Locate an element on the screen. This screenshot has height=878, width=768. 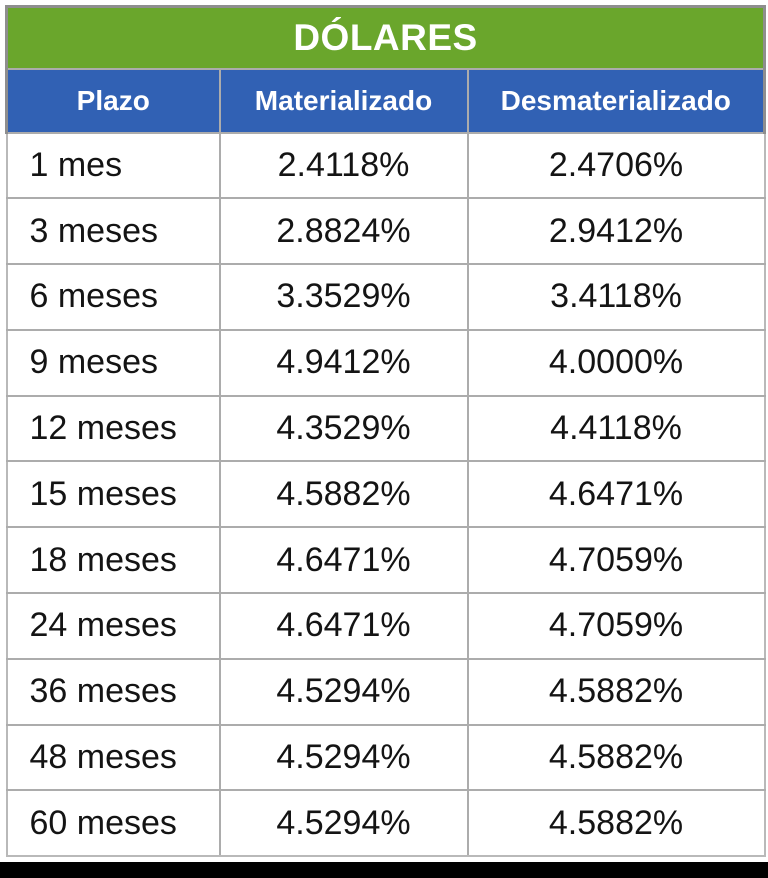
table-title: DÓLARES is located at coordinates (385, 37).